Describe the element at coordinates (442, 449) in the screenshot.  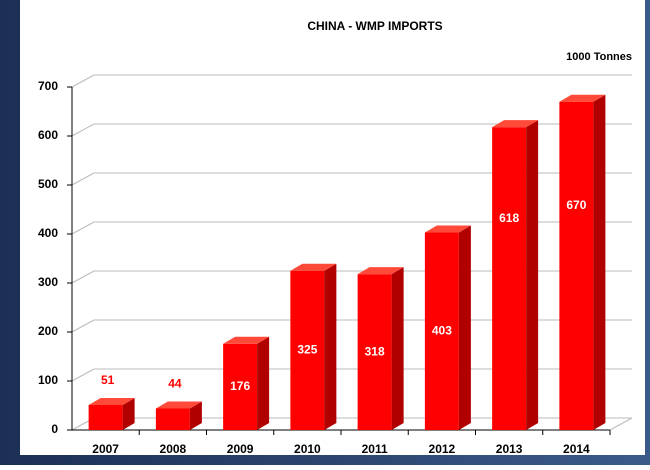
I see `x-tick-label: 2012` at that location.